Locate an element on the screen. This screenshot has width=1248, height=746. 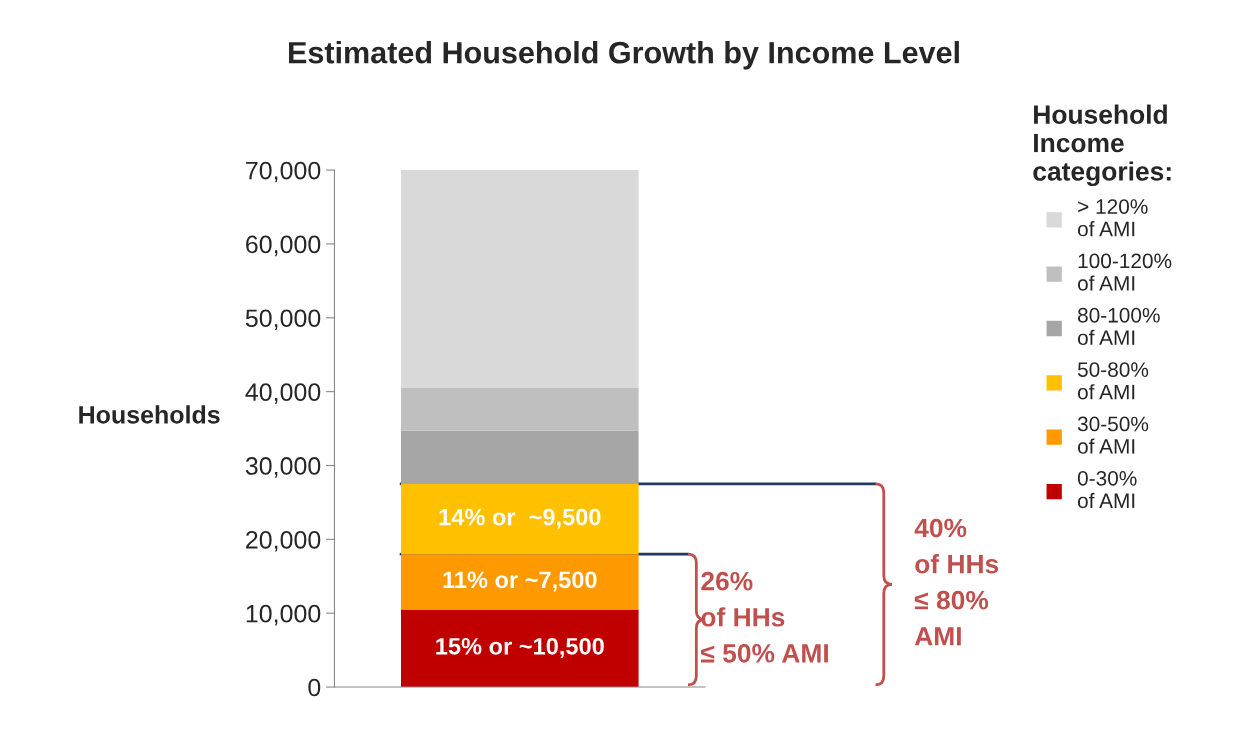
data-label: 14% or ~9,500 is located at coordinates (520, 518).